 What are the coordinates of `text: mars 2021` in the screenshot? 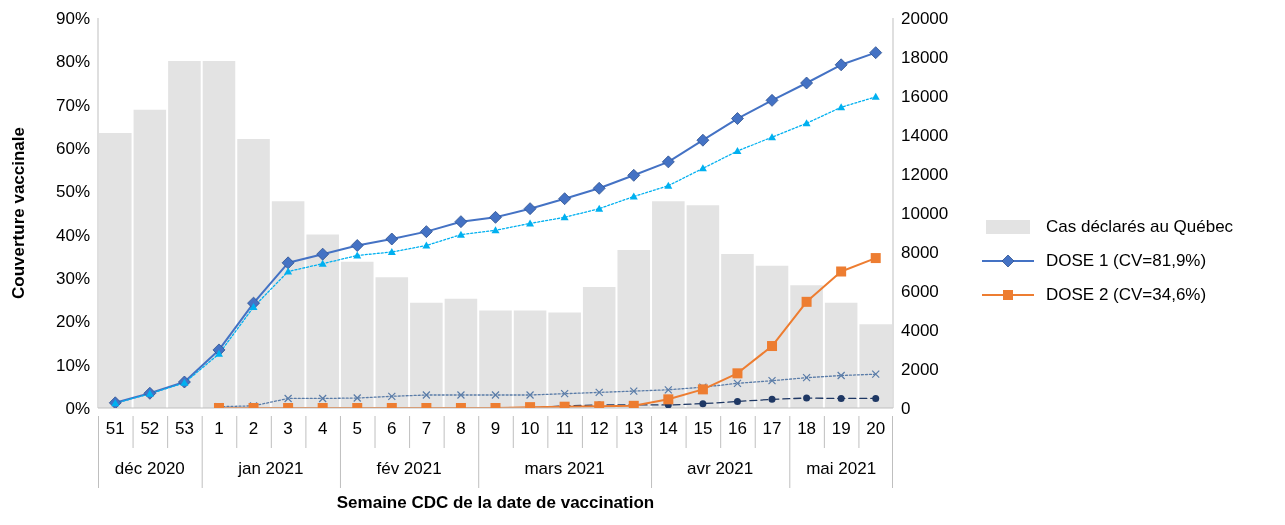 It's located at (564, 468).